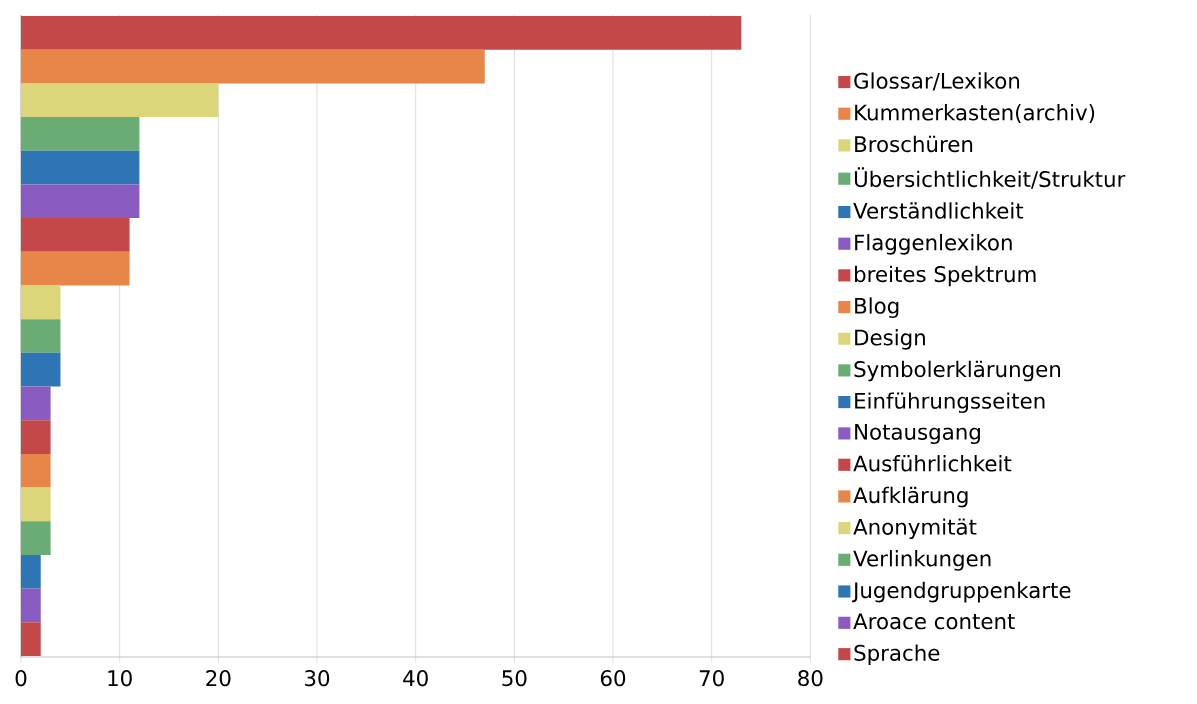 This screenshot has height=704, width=1197. Describe the element at coordinates (514, 678) in the screenshot. I see `x-tick-label: 50` at that location.